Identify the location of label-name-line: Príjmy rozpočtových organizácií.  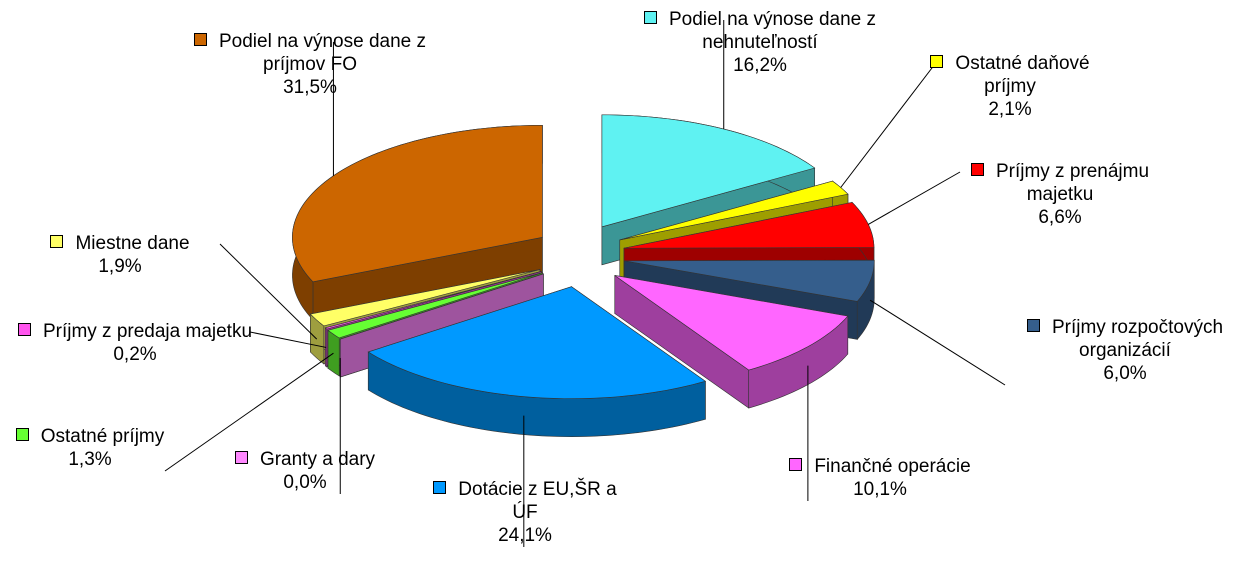
(1125, 339).